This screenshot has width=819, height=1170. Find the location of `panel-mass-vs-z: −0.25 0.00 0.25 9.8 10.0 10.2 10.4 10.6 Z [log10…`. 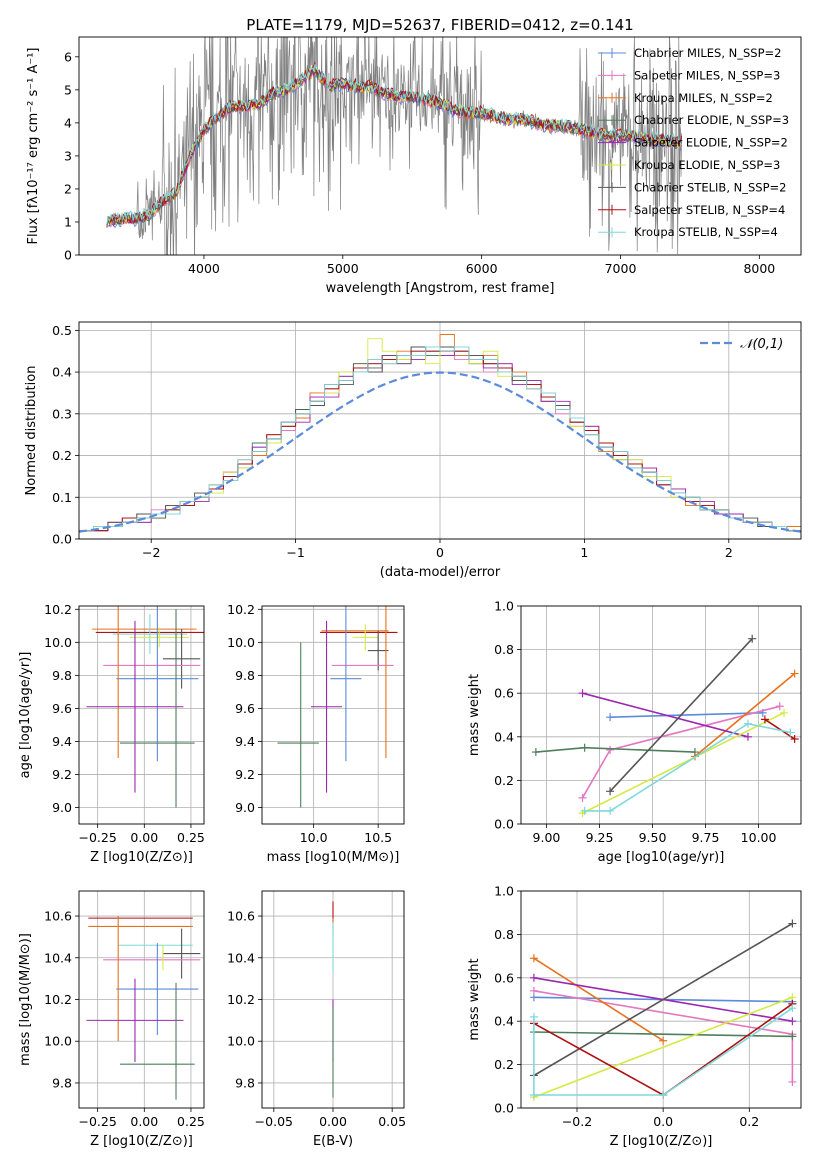

panel-mass-vs-z: −0.25 0.00 0.25 9.8 10.0 10.2 10.4 10.6 Z [log10… is located at coordinates (111, 1019).